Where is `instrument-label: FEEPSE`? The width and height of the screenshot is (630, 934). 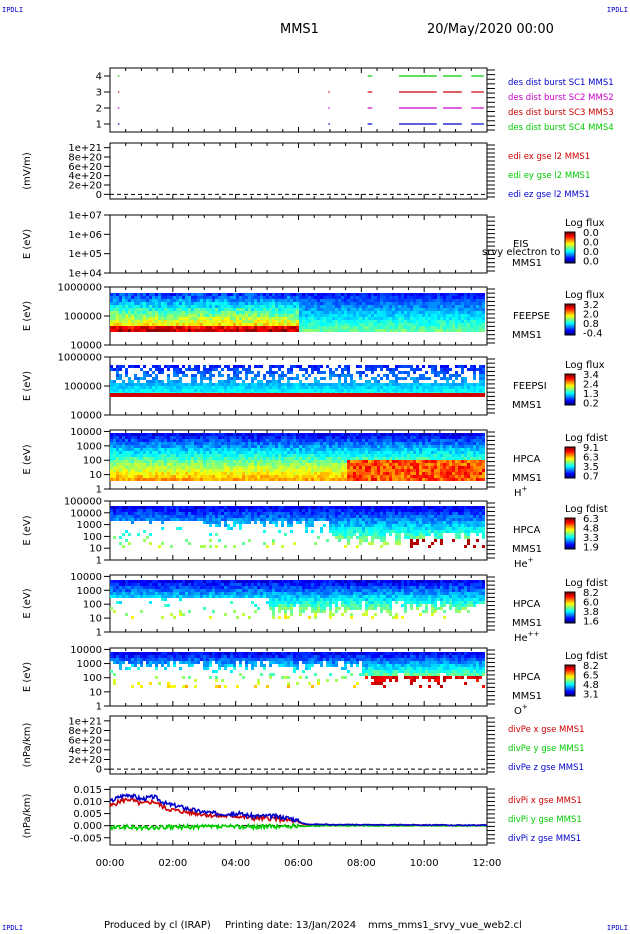
instrument-label: FEEPSE is located at coordinates (531, 316).